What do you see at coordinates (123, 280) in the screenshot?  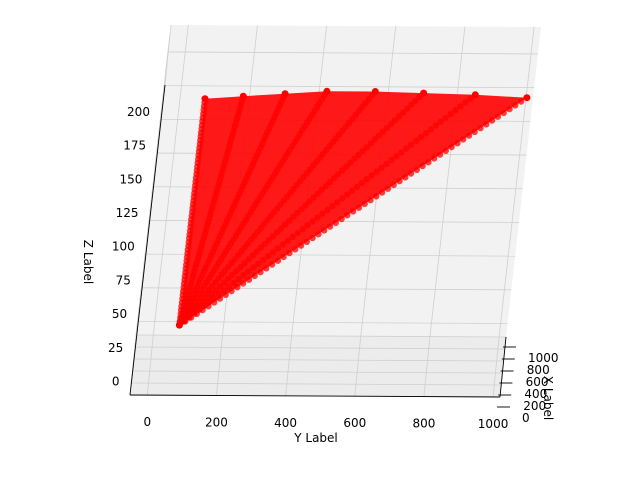 I see `z-tick-label: 75` at bounding box center [123, 280].